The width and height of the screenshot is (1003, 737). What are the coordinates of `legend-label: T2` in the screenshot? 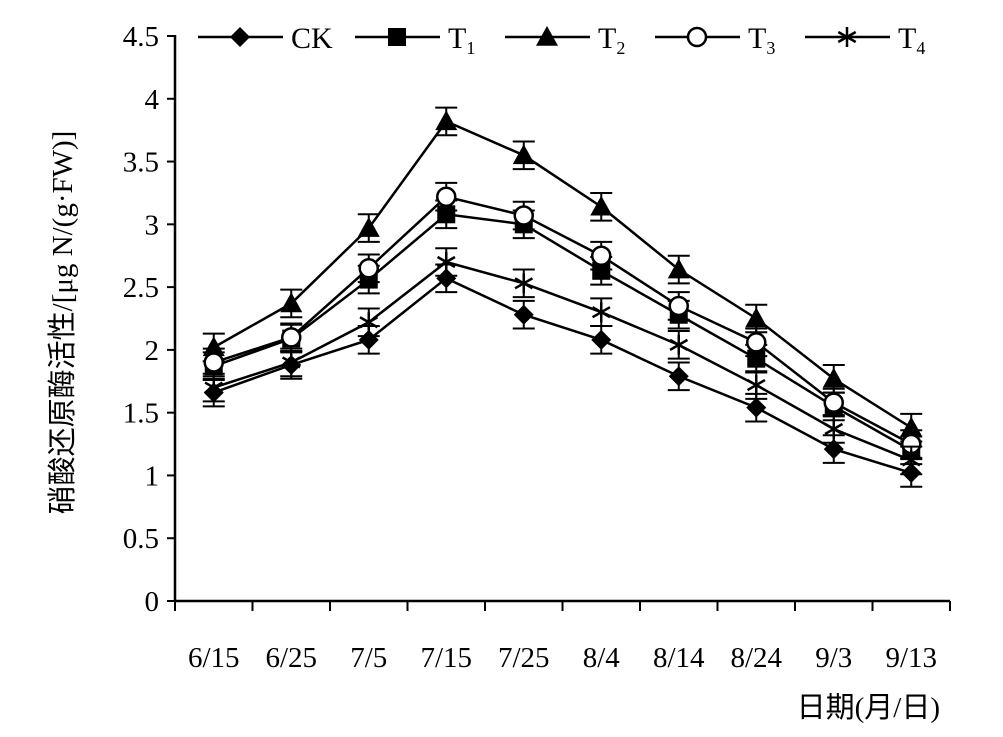 It's located at (611, 40).